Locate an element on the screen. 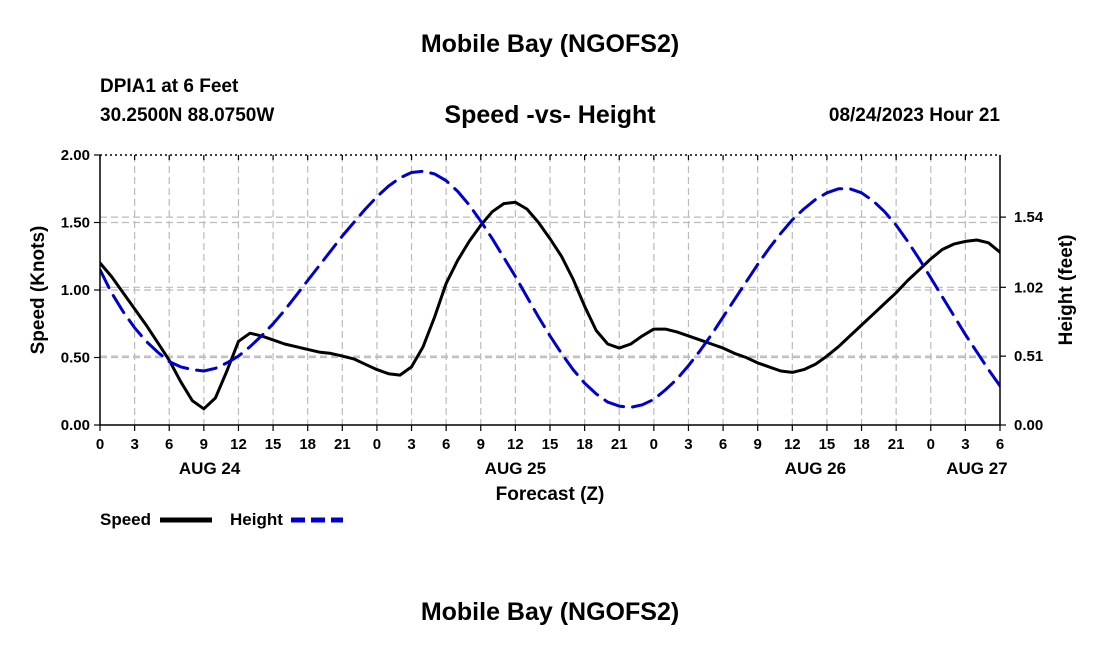  y-axis-label: Speed (Knots) is located at coordinates (38, 290).